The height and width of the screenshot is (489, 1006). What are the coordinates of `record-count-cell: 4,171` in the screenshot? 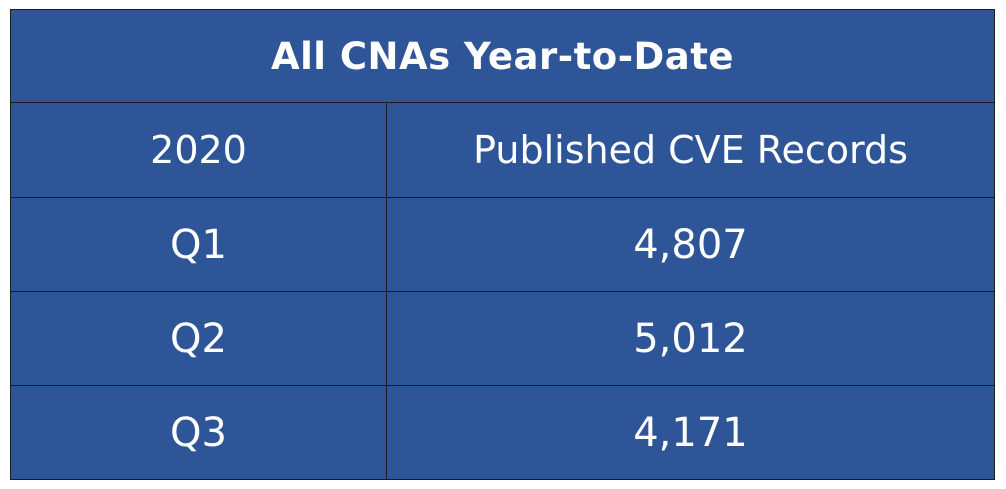 It's located at (690, 432).